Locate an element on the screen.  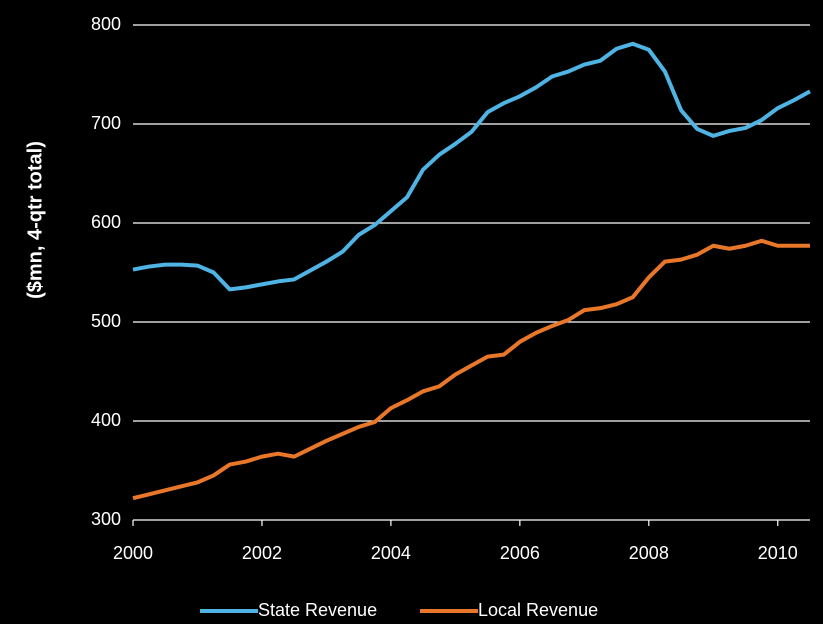
y-tick-label: 400 is located at coordinates (106, 420).